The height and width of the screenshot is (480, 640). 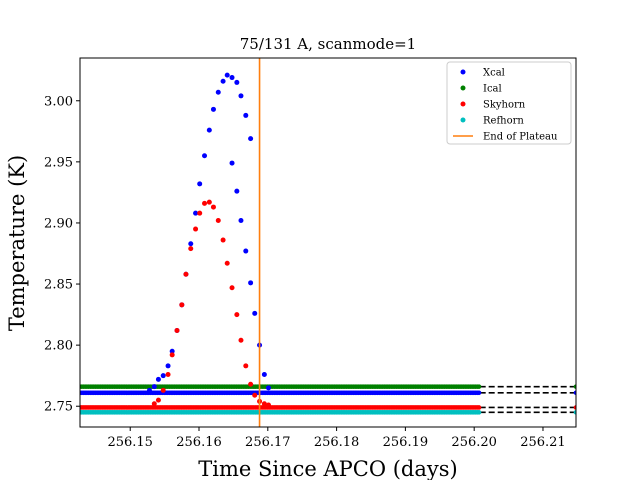 I want to click on legend-label: Skyhorn, so click(x=504, y=105).